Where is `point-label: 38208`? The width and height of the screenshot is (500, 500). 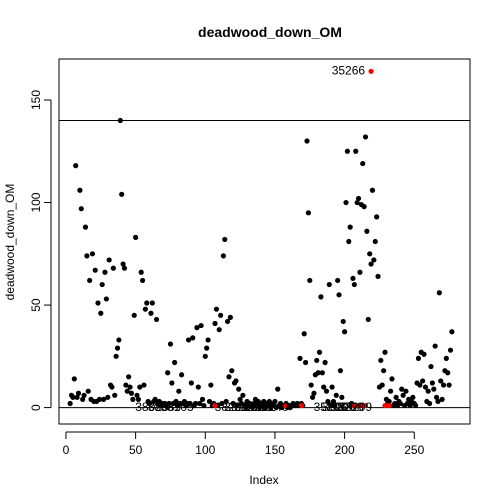
point-label: 38208 is located at coordinates (347, 407).